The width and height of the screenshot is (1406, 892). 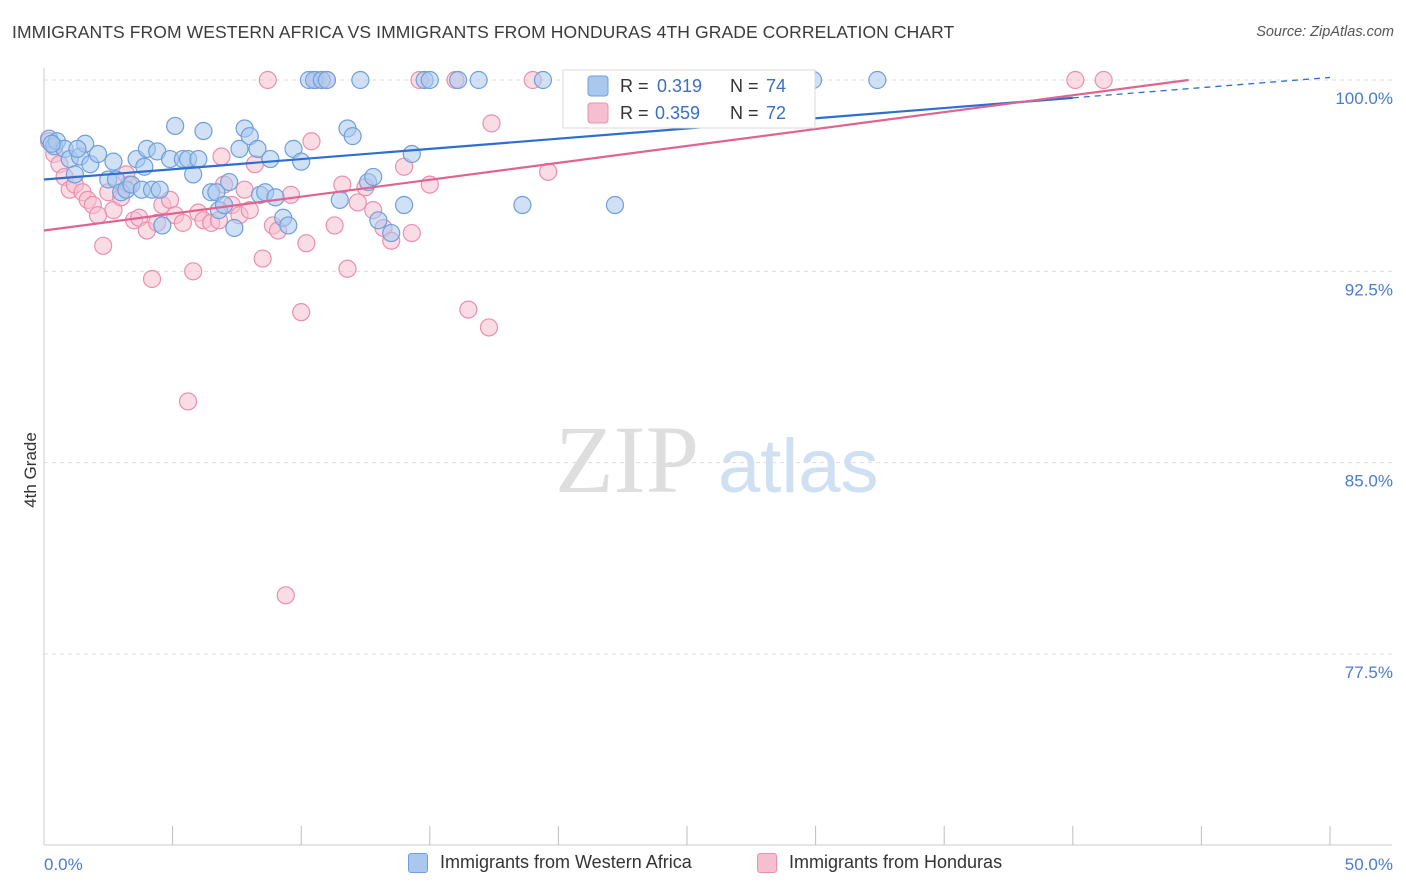 I want to click on stats-legend: R = 0.319 N = 74 R = 0.359 N = 72, so click(x=689, y=99).